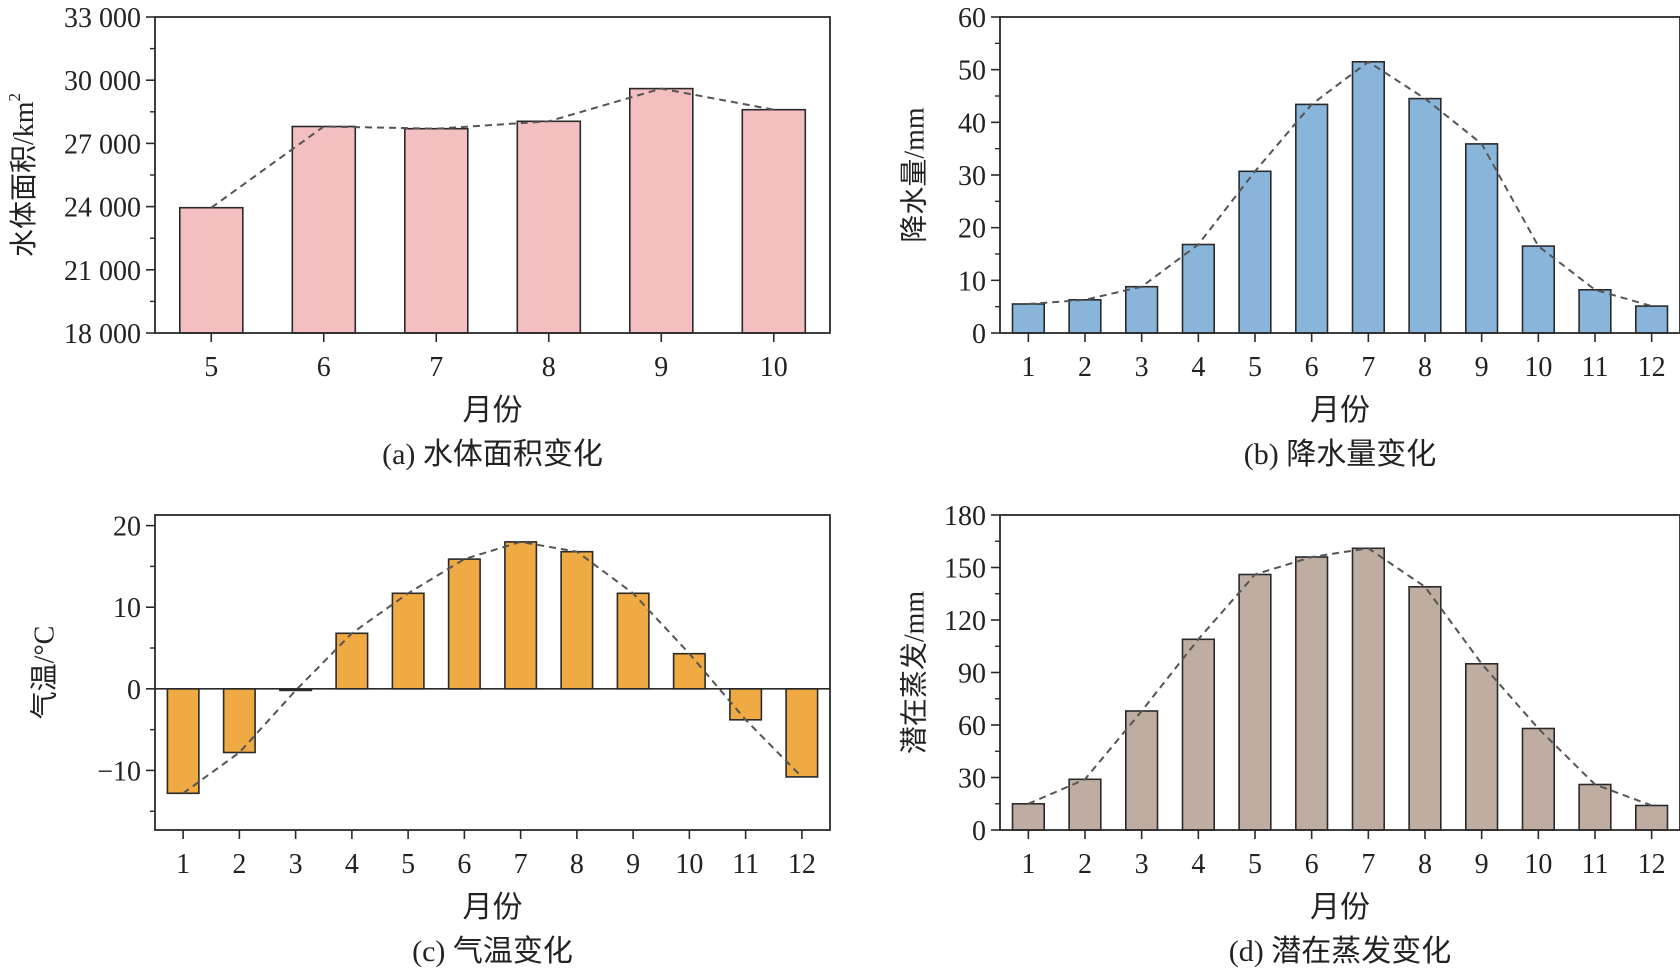 The height and width of the screenshot is (979, 1680). I want to click on panel-d-xtick-label-2: 2, so click(1085, 864).